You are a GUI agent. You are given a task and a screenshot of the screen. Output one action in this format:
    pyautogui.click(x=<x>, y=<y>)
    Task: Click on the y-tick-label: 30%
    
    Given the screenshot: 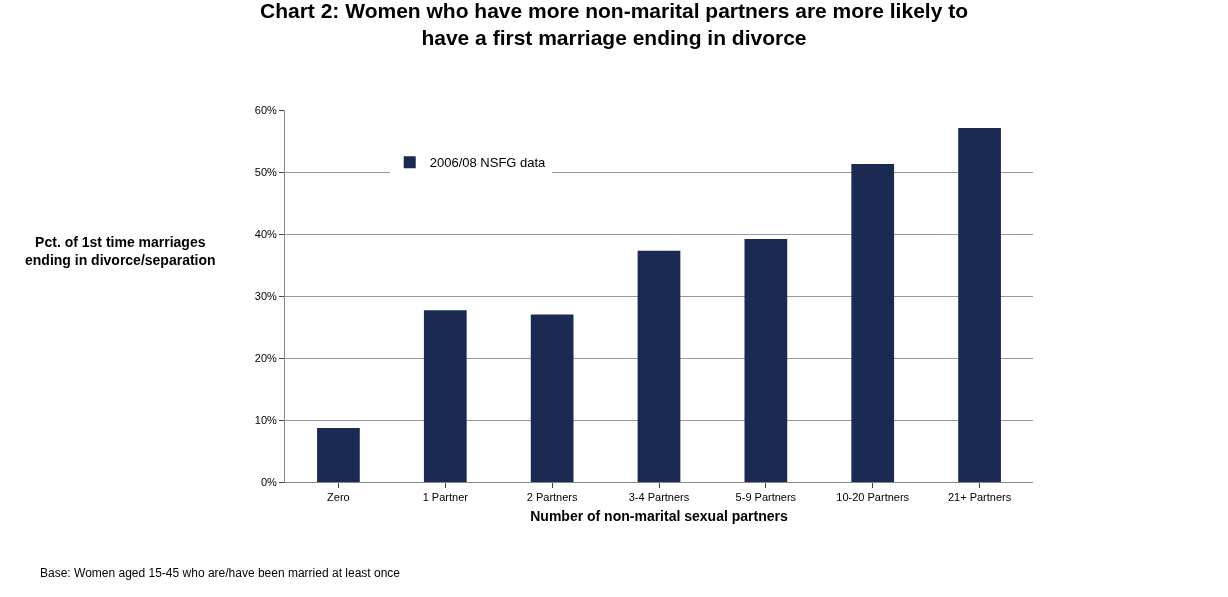 What is the action you would take?
    pyautogui.click(x=265, y=295)
    